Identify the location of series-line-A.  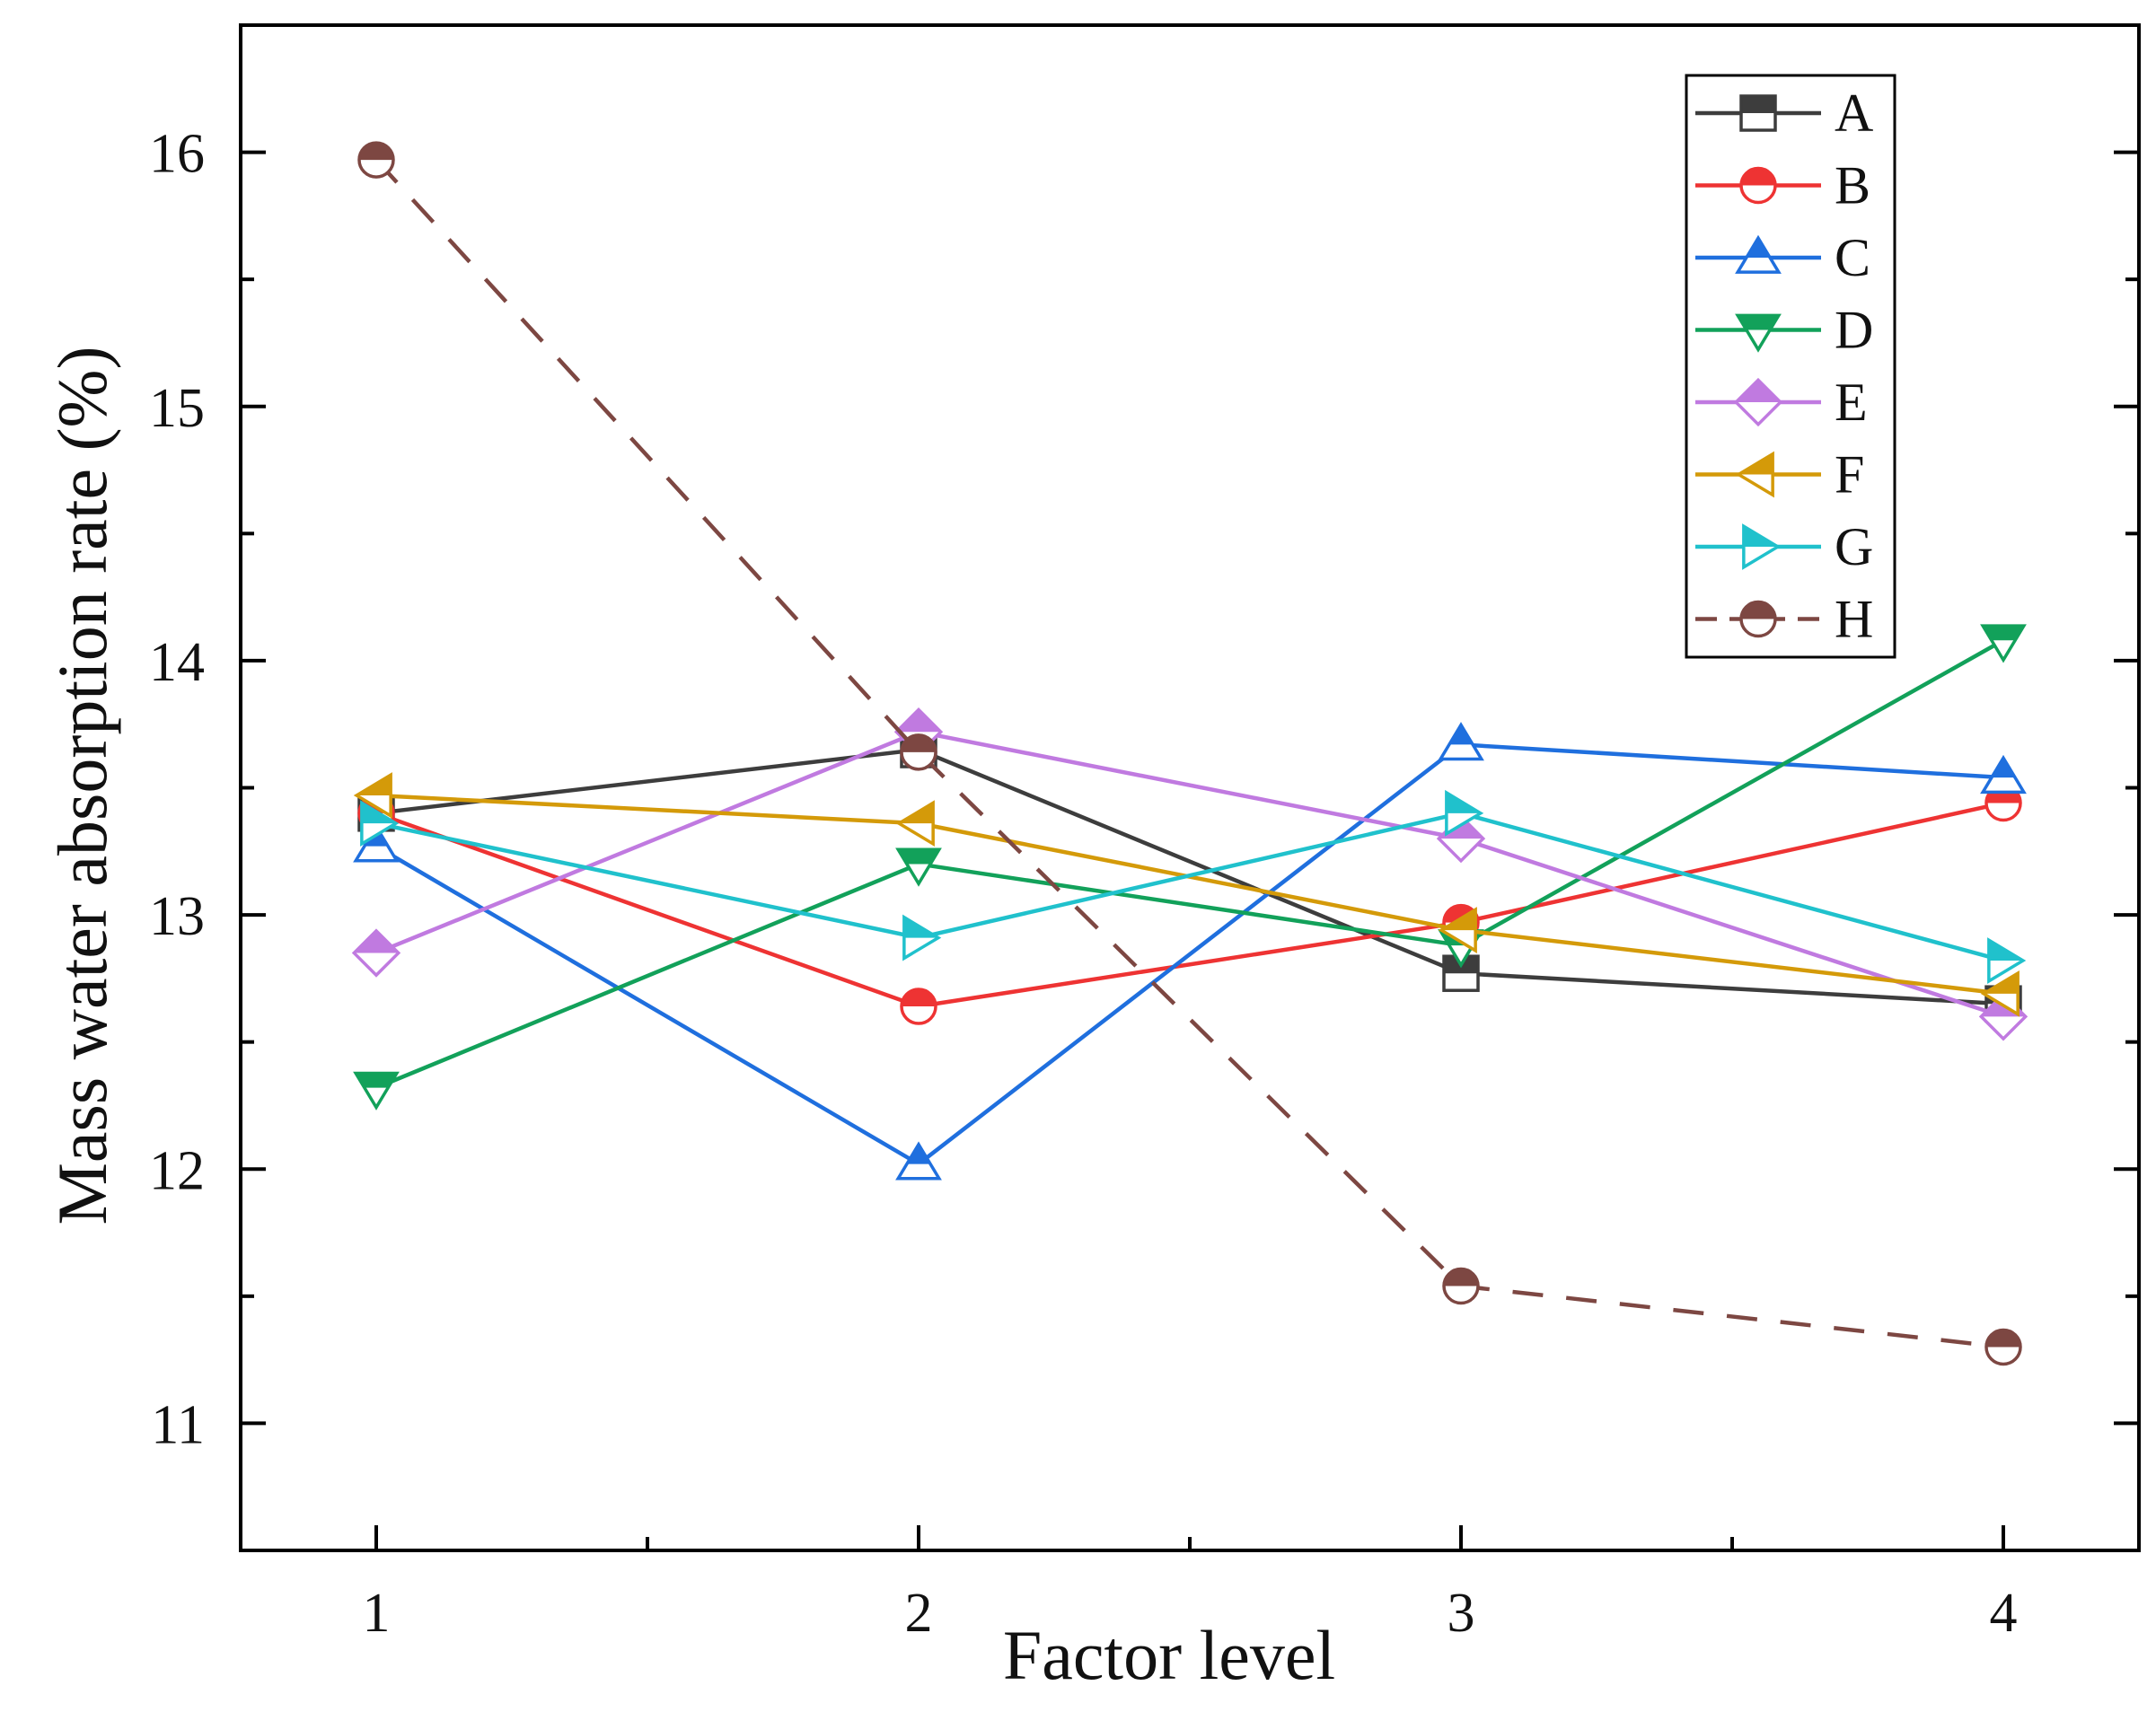
(1189, 876).